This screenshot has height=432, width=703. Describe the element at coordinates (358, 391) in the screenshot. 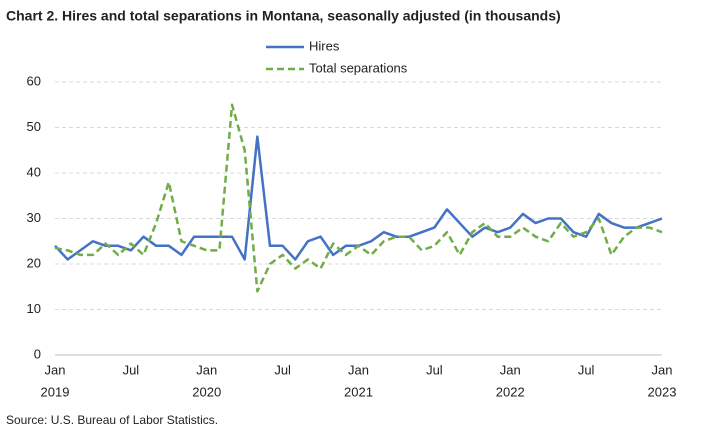

I see `x-year-label: 2021` at that location.